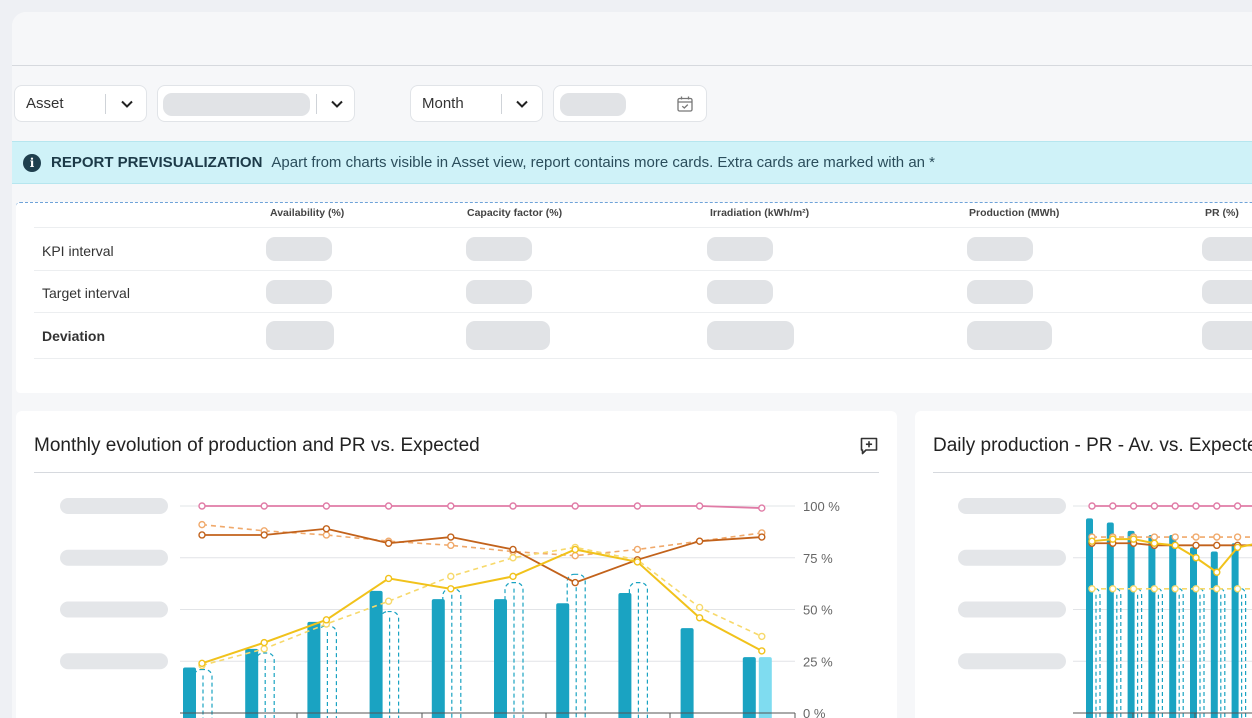  I want to click on top-bar, so click(632, 39).